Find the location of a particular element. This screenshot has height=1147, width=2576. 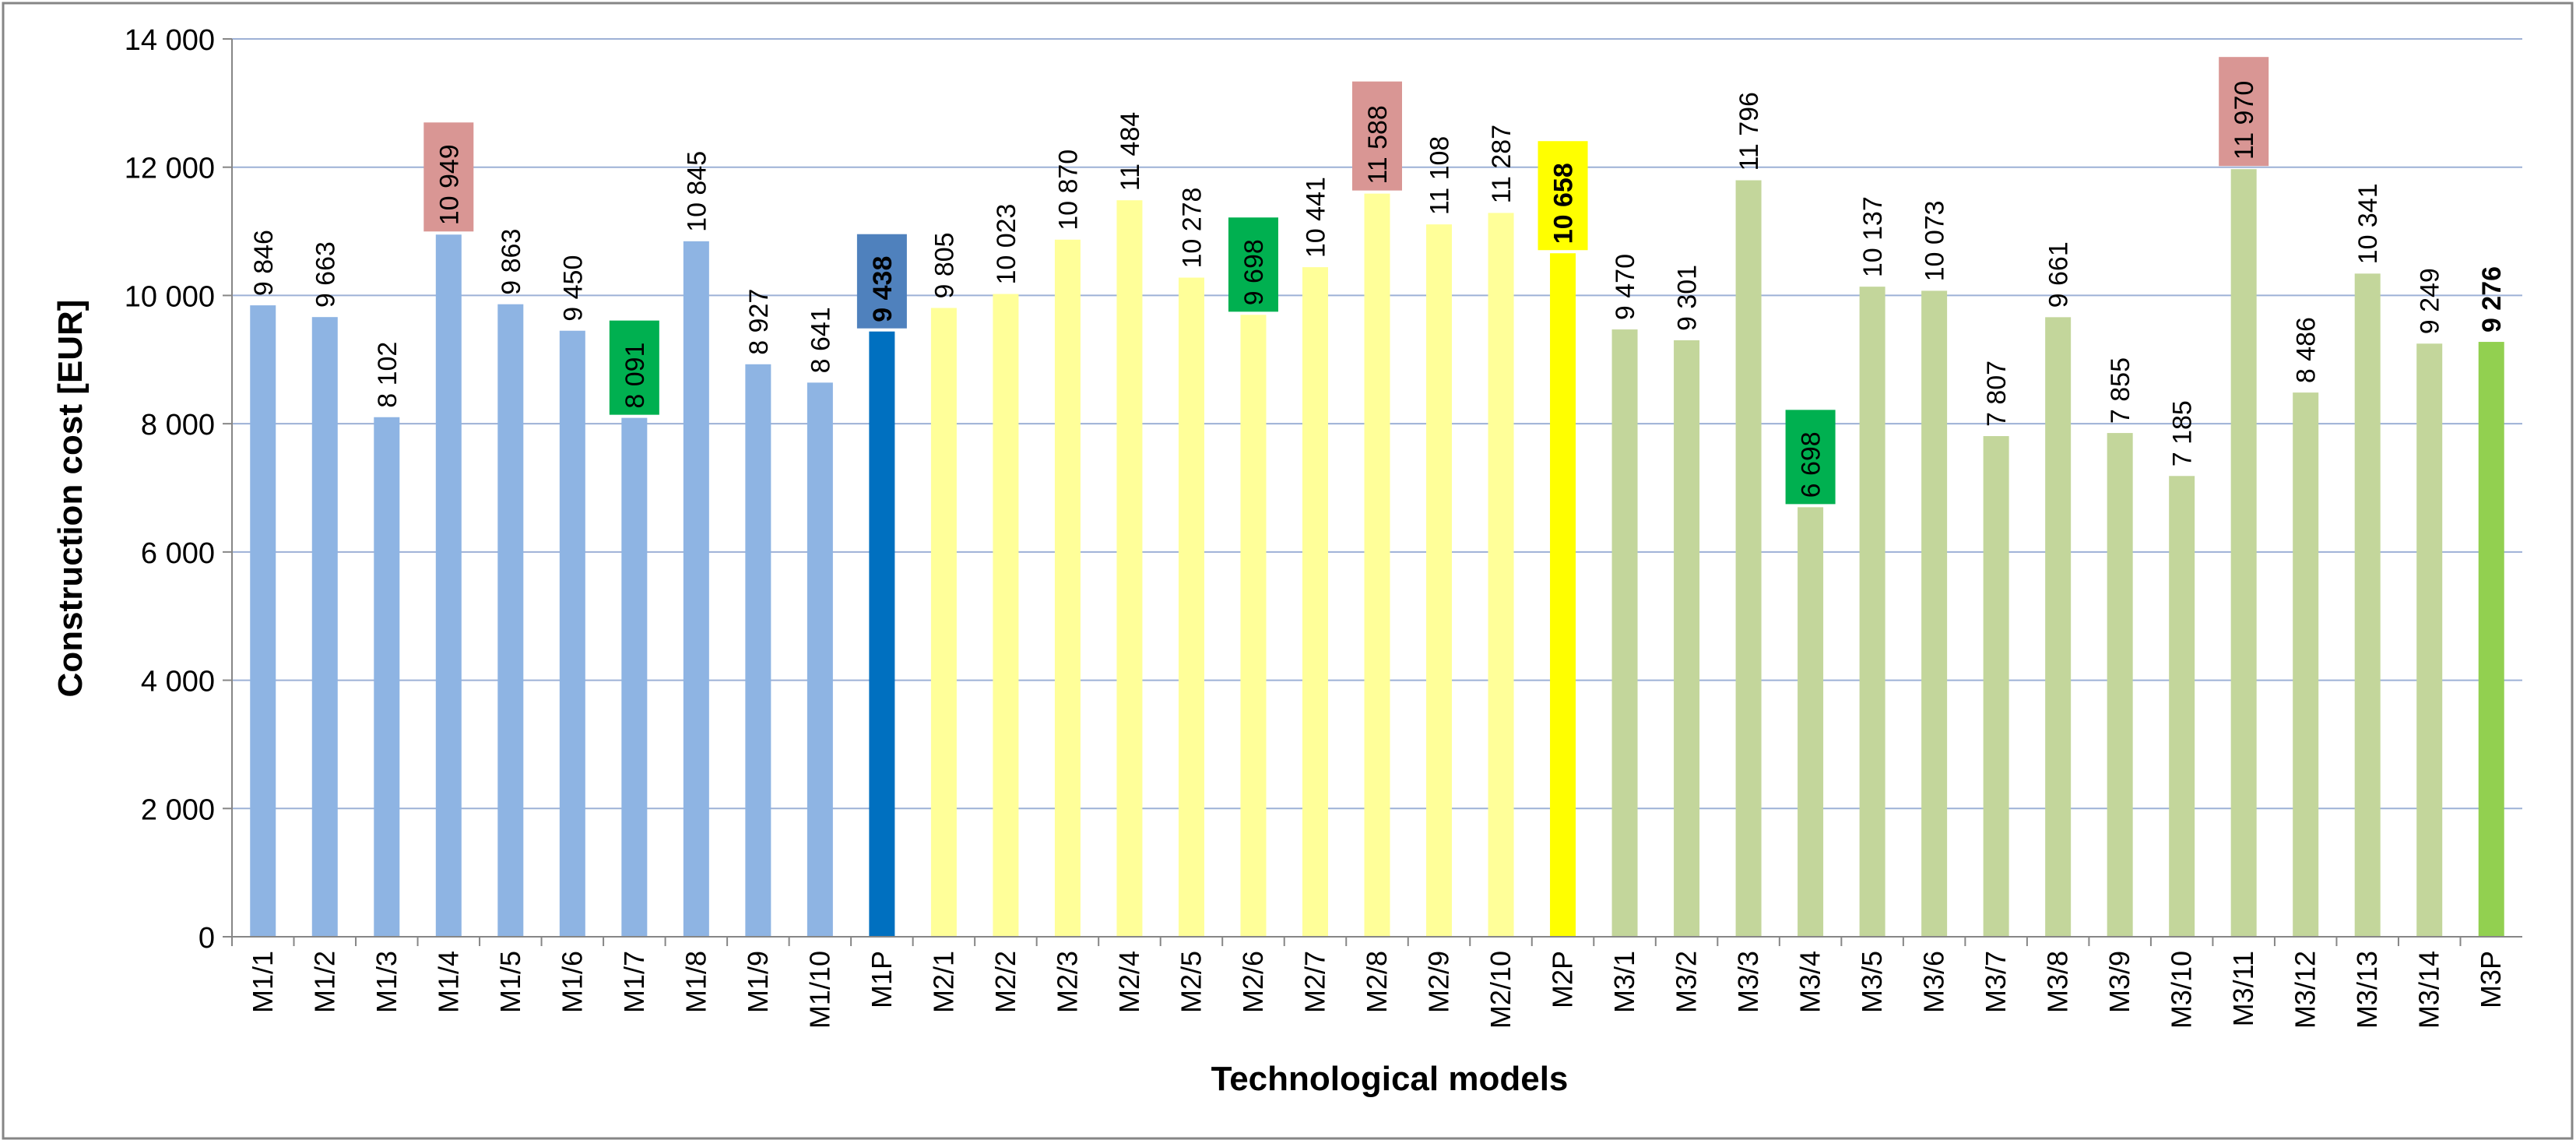

data-label: 9 276 is located at coordinates (2492, 299).